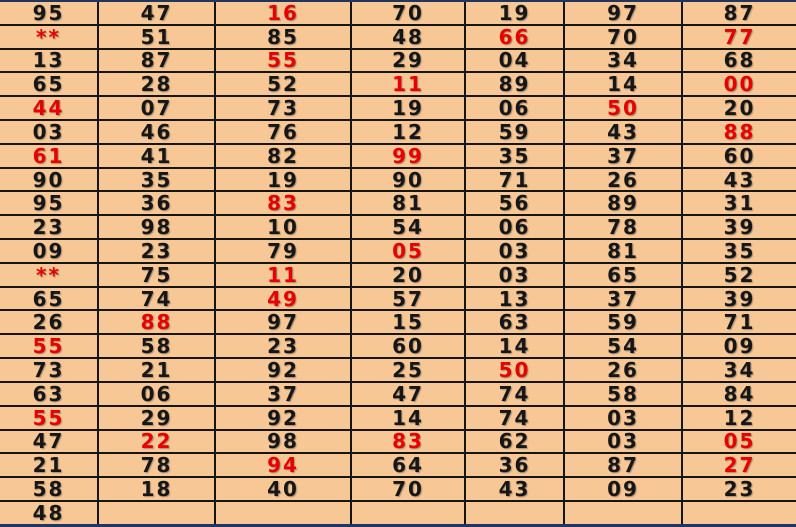  Describe the element at coordinates (49, 108) in the screenshot. I see `grid-cell: 44` at that location.